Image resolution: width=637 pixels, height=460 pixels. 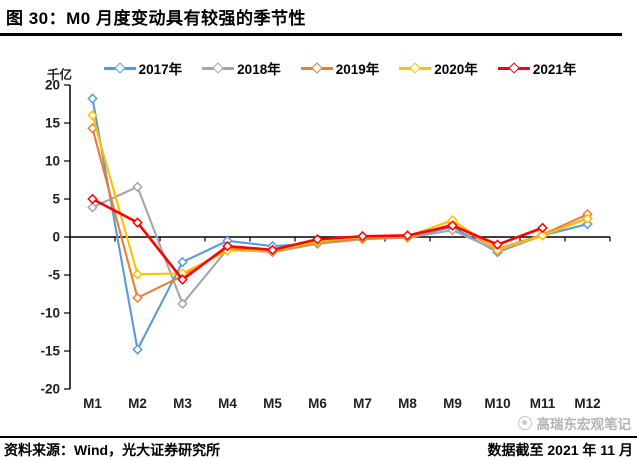 What do you see at coordinates (259, 69) in the screenshot?
I see `legend-label: 2018年` at bounding box center [259, 69].